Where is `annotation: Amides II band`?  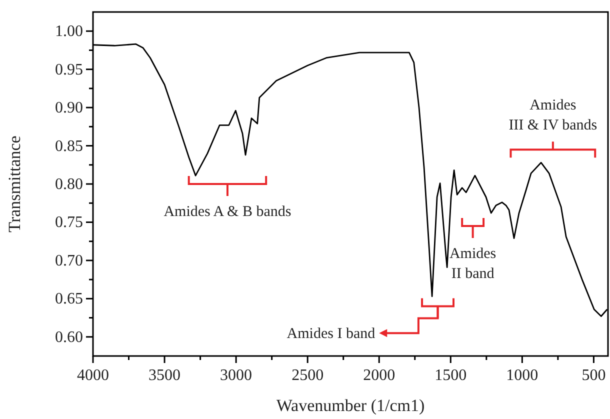
annotation: Amides II band is located at coordinates (472, 264).